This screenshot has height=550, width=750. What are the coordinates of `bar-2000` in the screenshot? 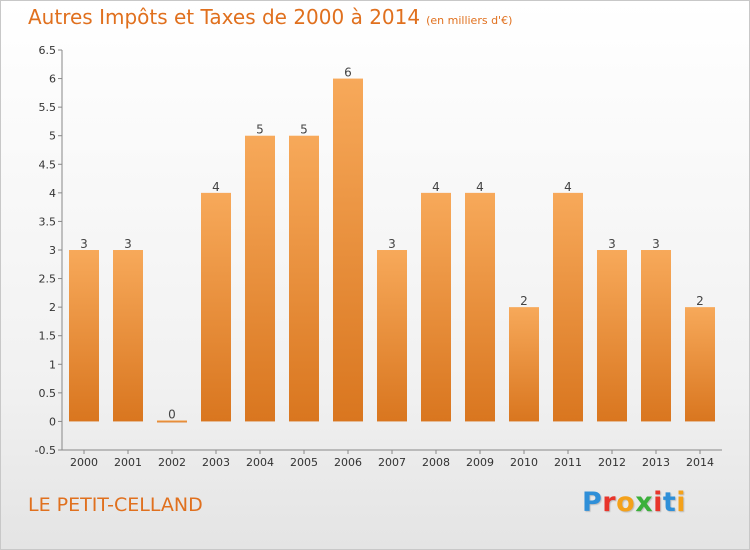 It's located at (84, 336).